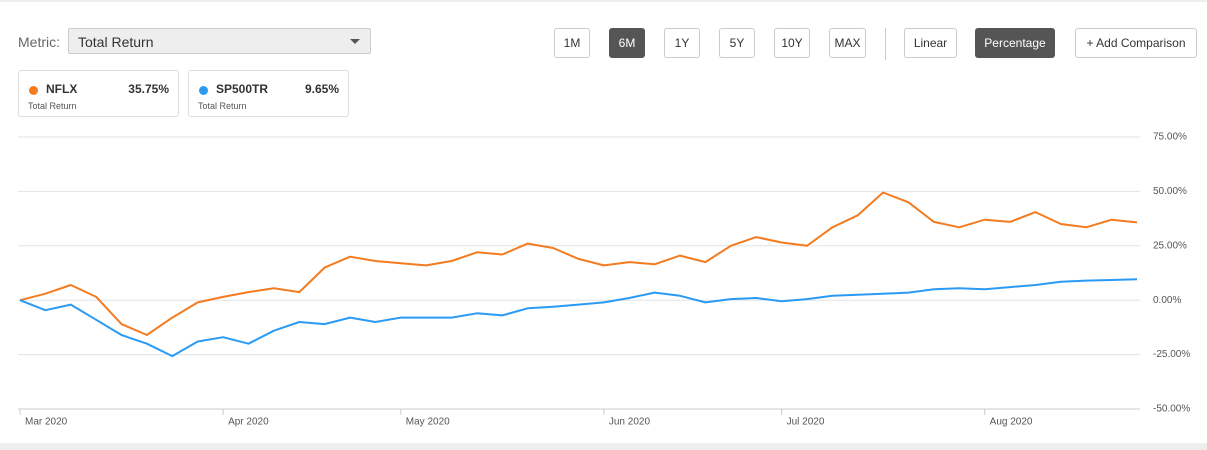 The image size is (1207, 450). Describe the element at coordinates (248, 422) in the screenshot. I see `x-tick-label: Apr 2020` at that location.